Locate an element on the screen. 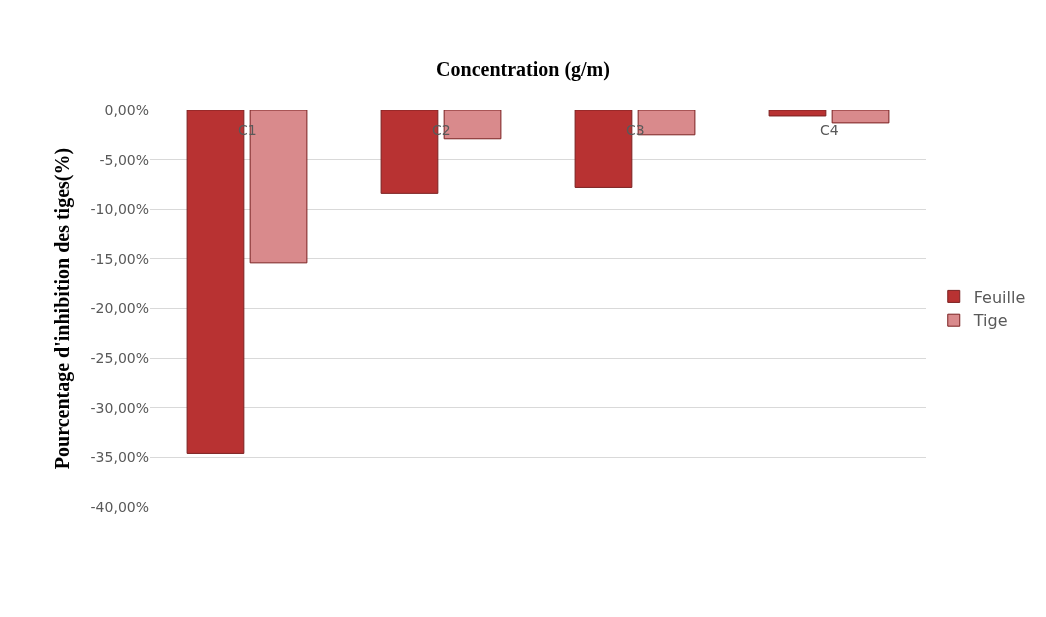 The image size is (1046, 617). y-tick-label: -40,00% is located at coordinates (119, 506).